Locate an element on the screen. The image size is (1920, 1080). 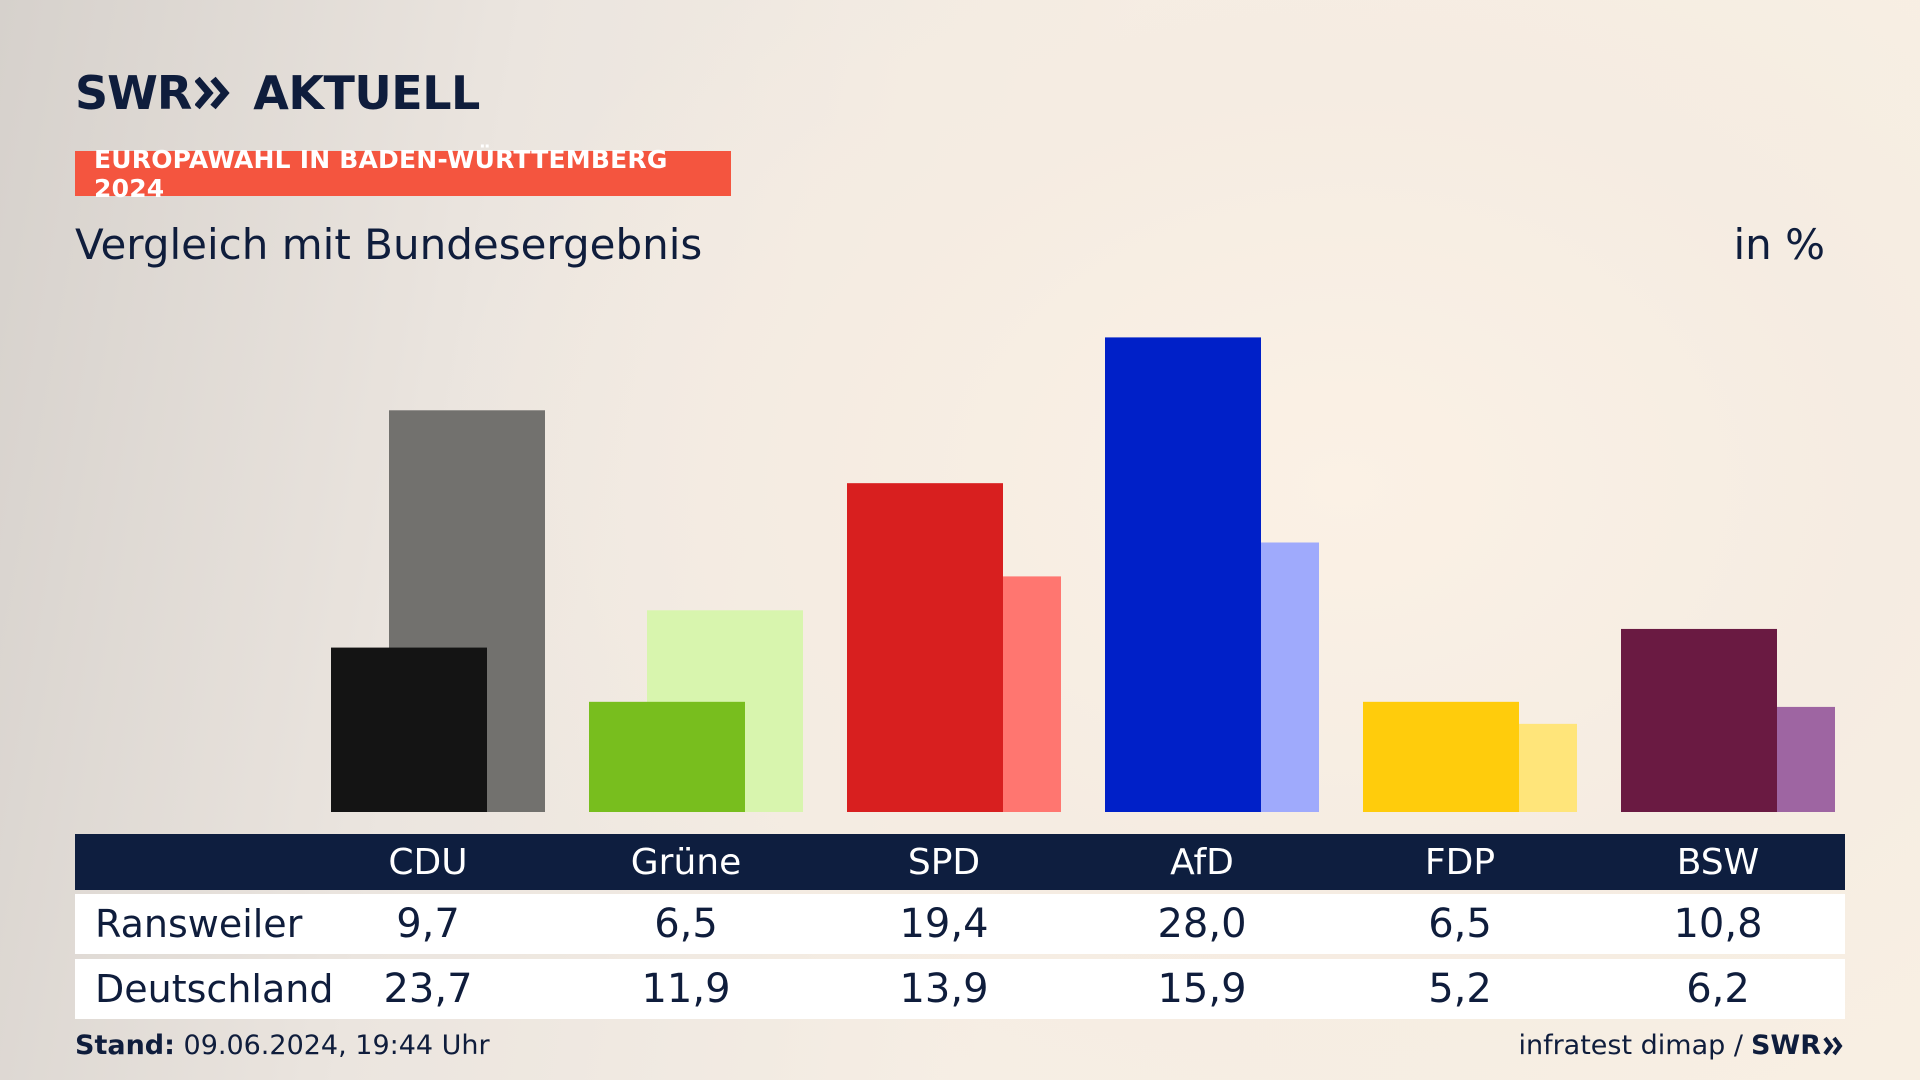
bar-ransweiler-gruene is located at coordinates (667, 756).